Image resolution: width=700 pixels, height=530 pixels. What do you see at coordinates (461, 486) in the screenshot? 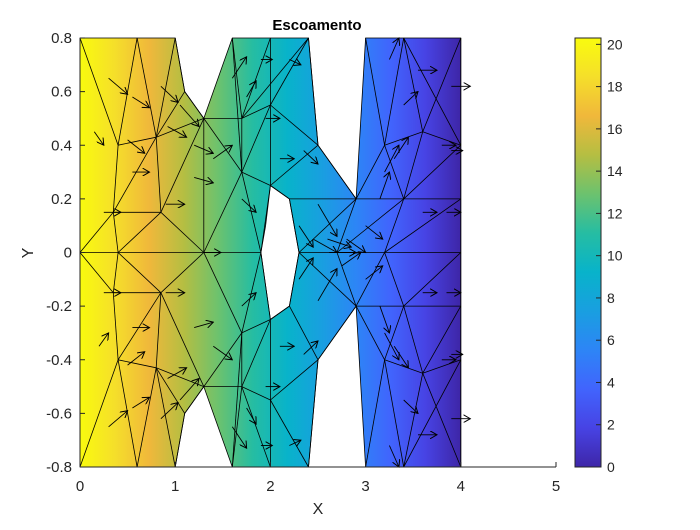
I see `x-tick-label: 4` at bounding box center [461, 486].